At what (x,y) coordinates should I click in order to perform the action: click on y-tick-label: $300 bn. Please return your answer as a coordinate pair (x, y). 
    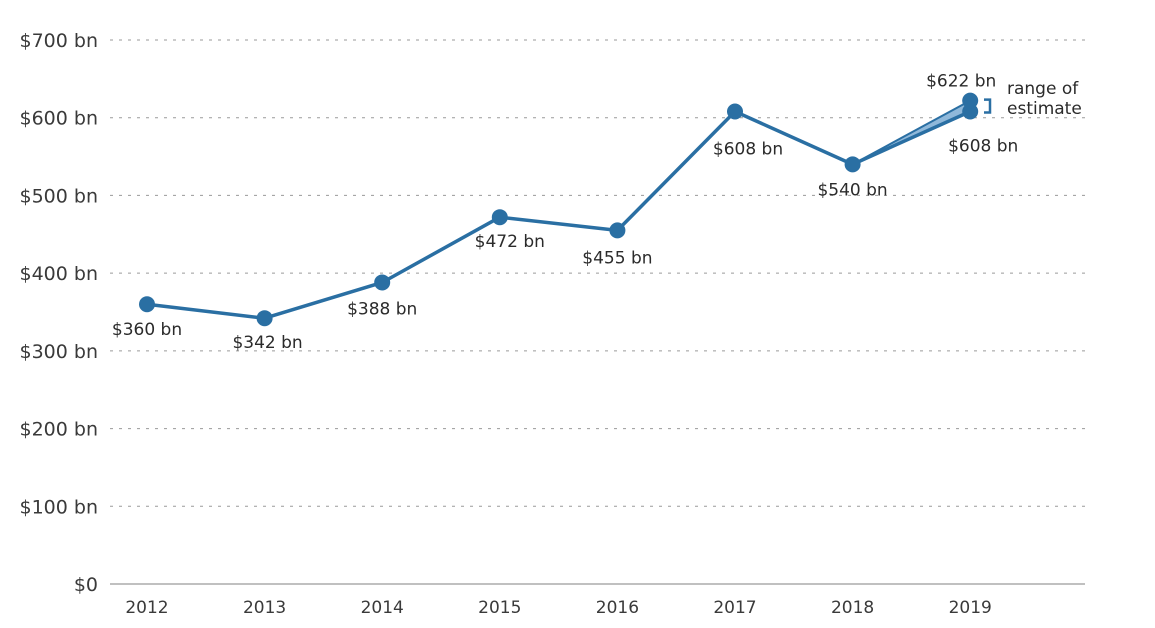
    Looking at the image, I should click on (59, 352).